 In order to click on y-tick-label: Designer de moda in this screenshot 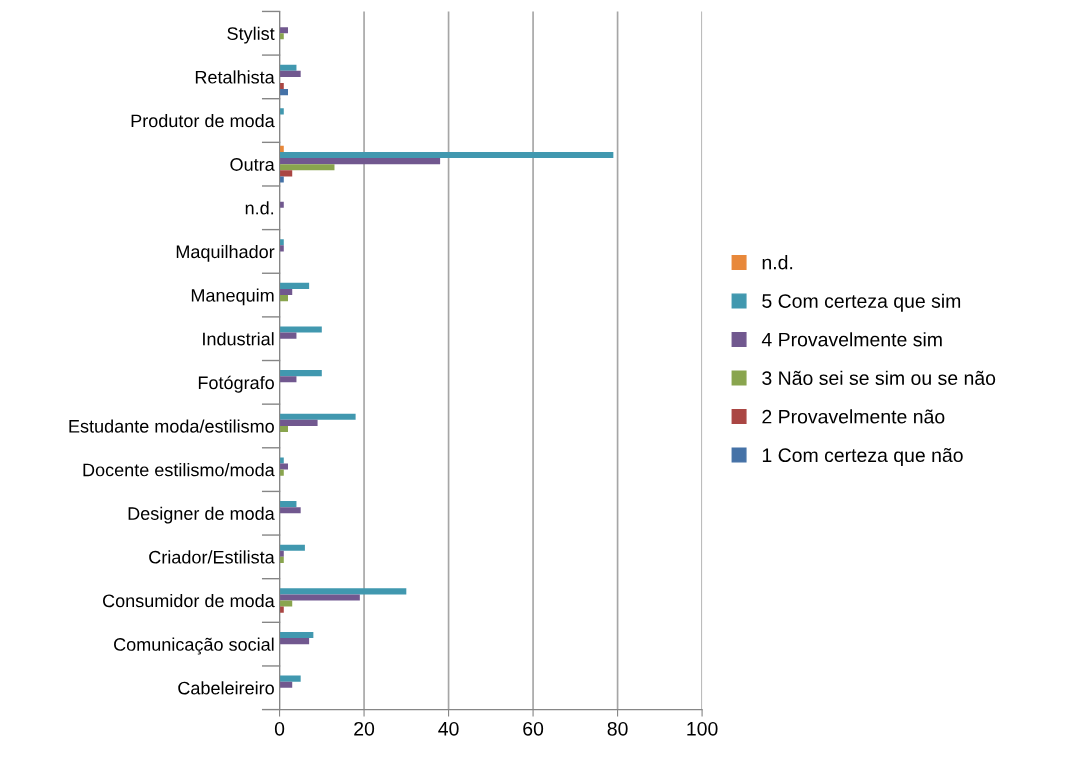, I will do `click(201, 515)`.